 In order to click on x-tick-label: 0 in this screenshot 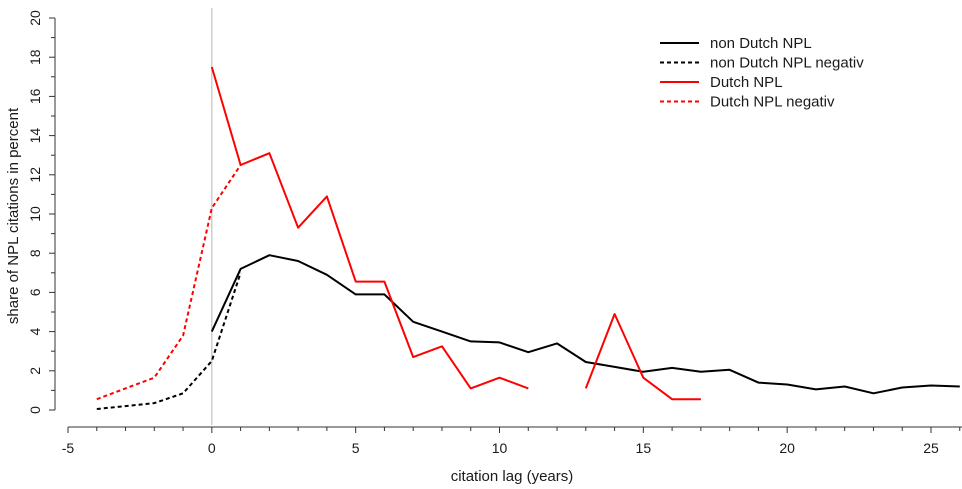, I will do `click(212, 448)`.